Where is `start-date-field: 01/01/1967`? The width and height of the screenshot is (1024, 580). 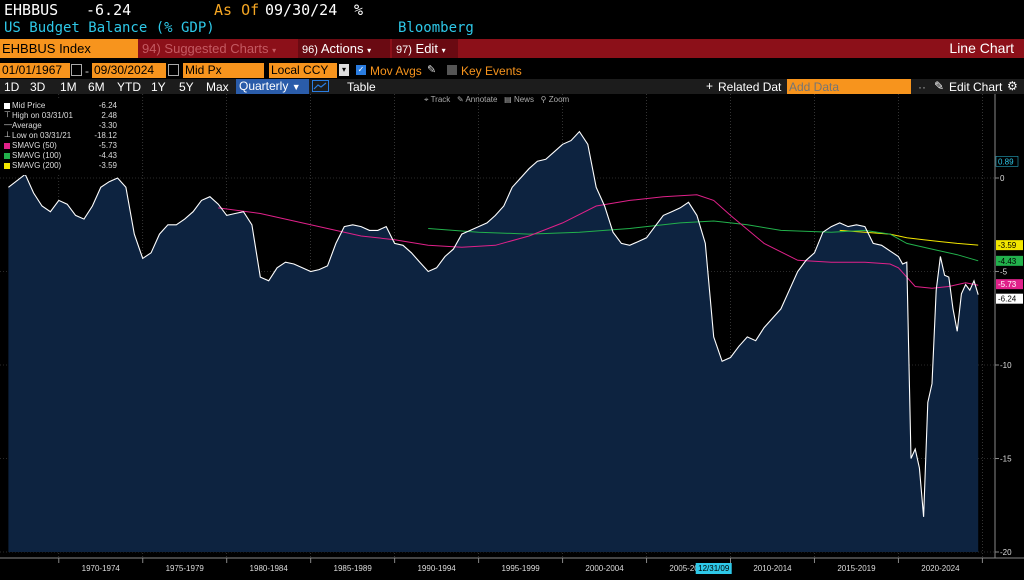 start-date-field: 01/01/1967 is located at coordinates (35, 70).